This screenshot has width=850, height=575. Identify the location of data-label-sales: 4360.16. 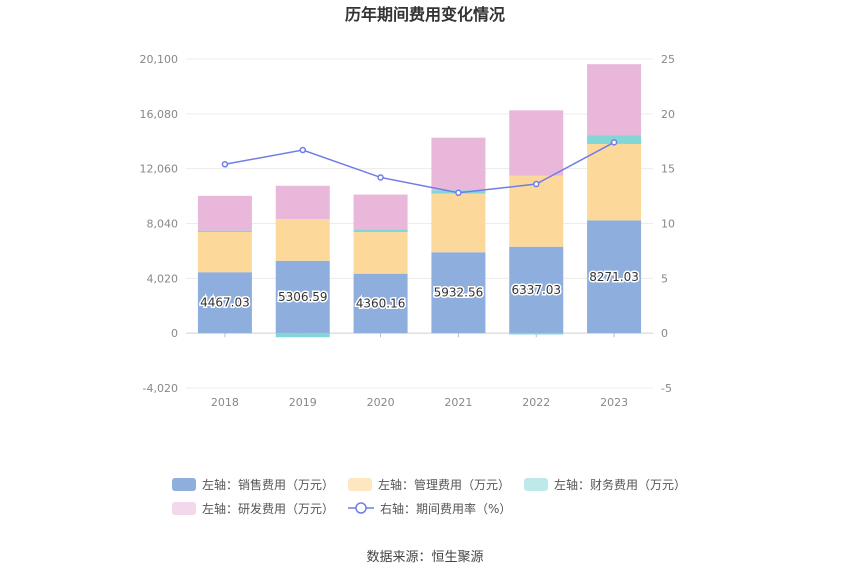
(381, 303).